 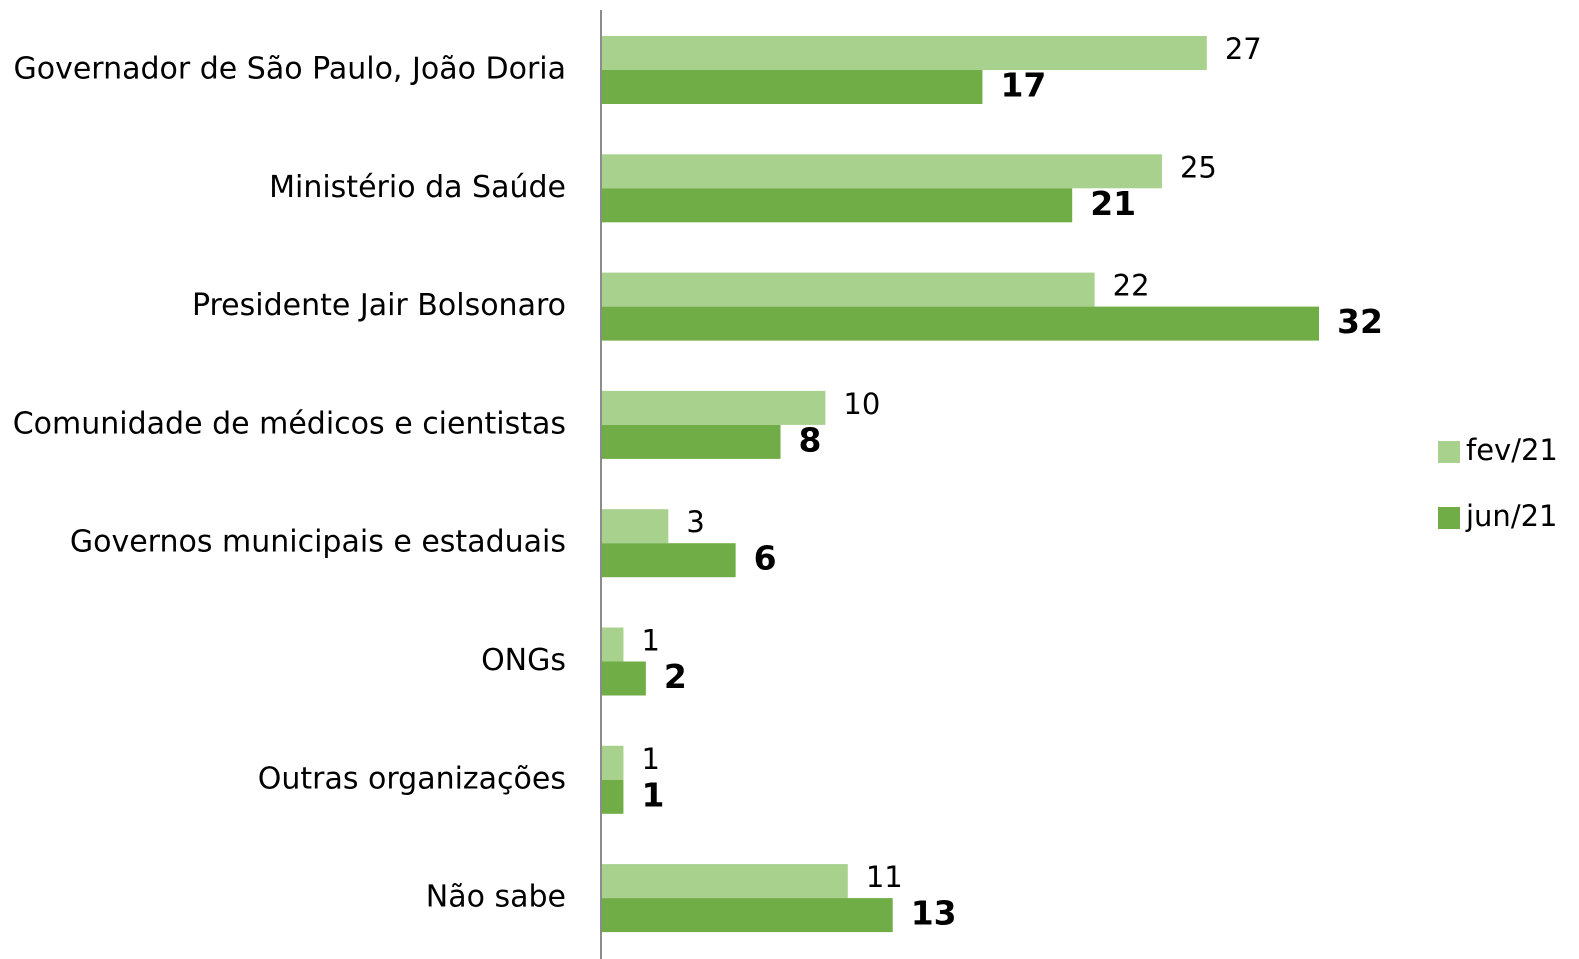 I want to click on value-label: 25, so click(x=1198, y=167).